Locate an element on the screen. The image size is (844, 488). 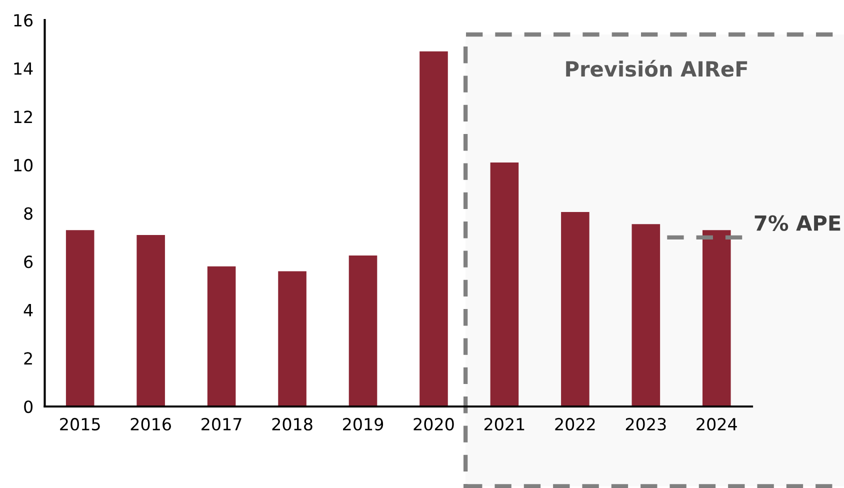
y-tick-label: 2 is located at coordinates (28, 358).